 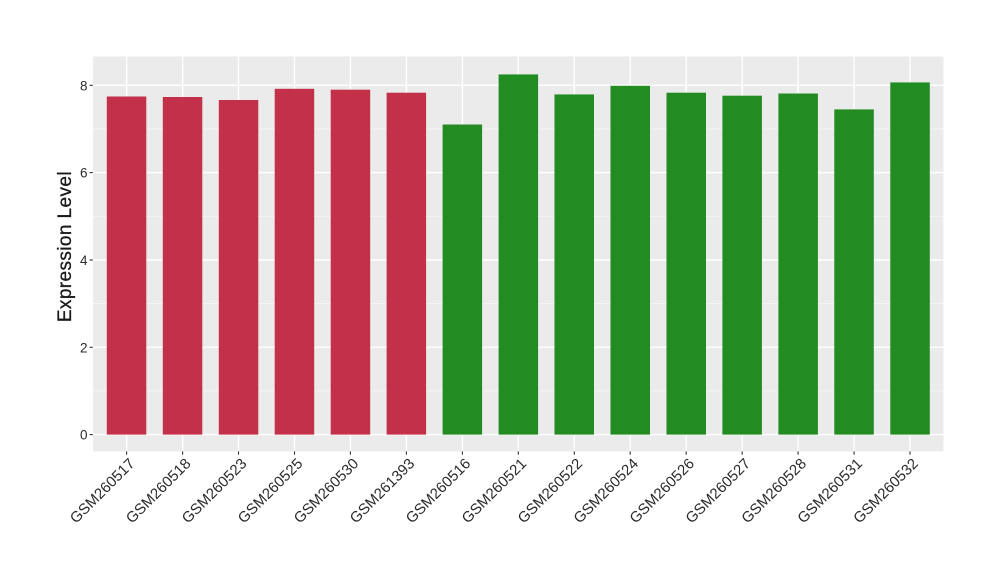 What do you see at coordinates (84, 85) in the screenshot?
I see `svg-text: 8` at bounding box center [84, 85].